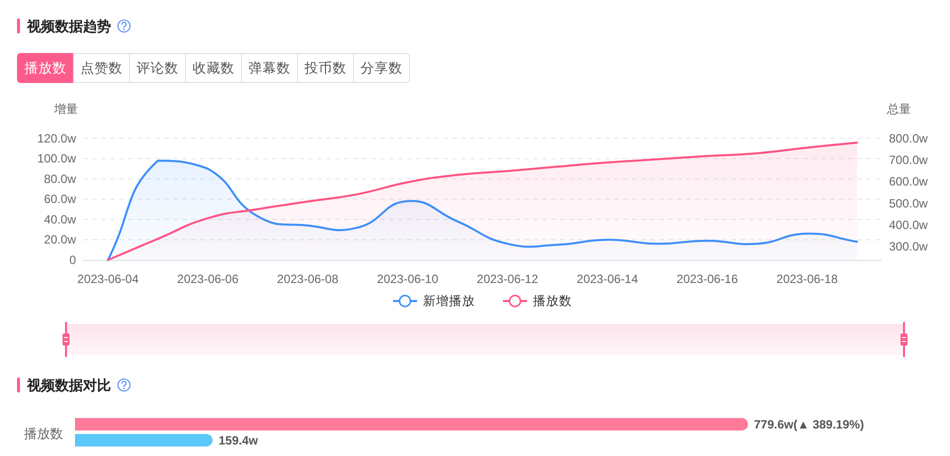 This screenshot has height=456, width=950. I want to click on y-tick-label: 40.0w, so click(60, 219).